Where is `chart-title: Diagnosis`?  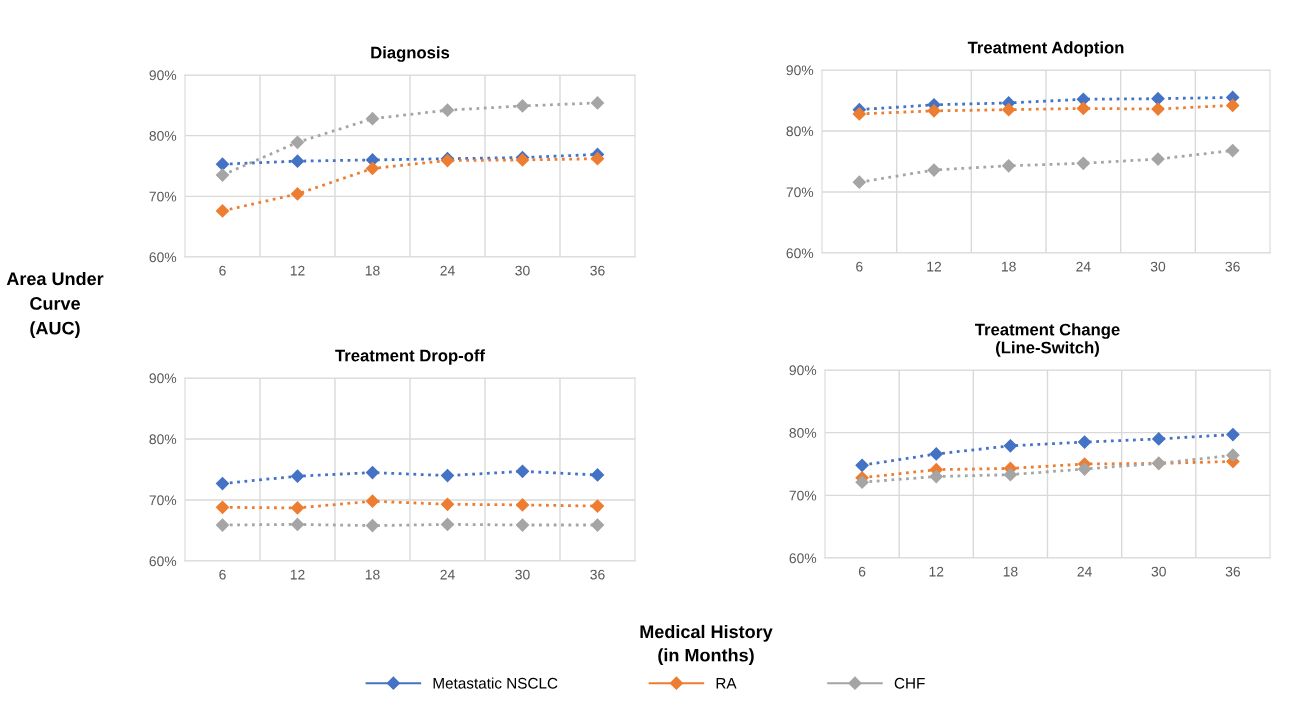
chart-title: Diagnosis is located at coordinates (410, 54).